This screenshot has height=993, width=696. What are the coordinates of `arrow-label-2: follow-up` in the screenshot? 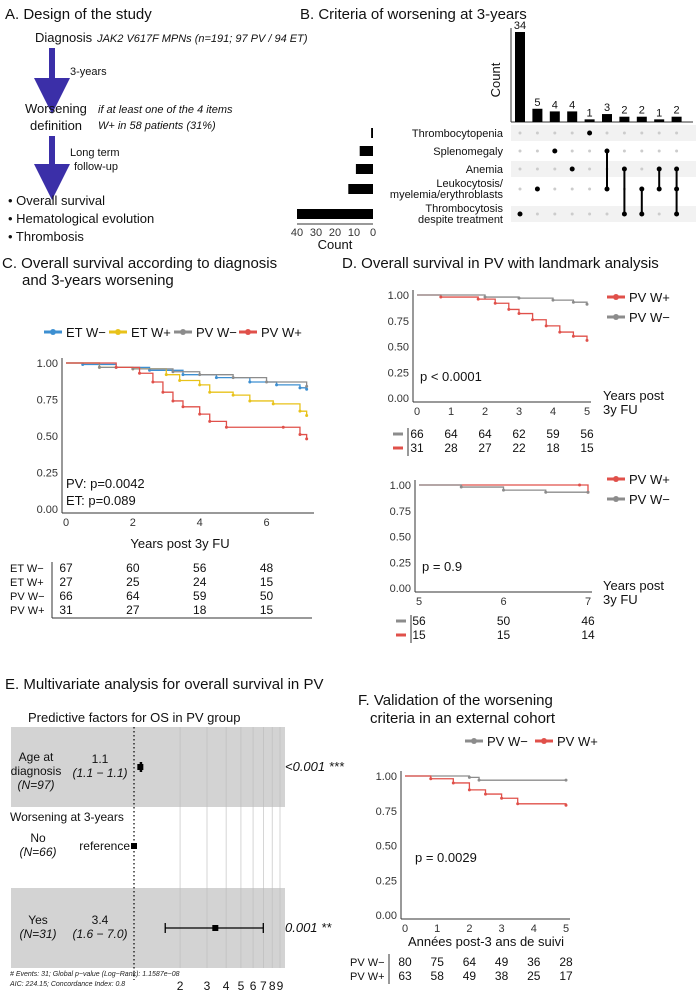 It's located at (96, 167).